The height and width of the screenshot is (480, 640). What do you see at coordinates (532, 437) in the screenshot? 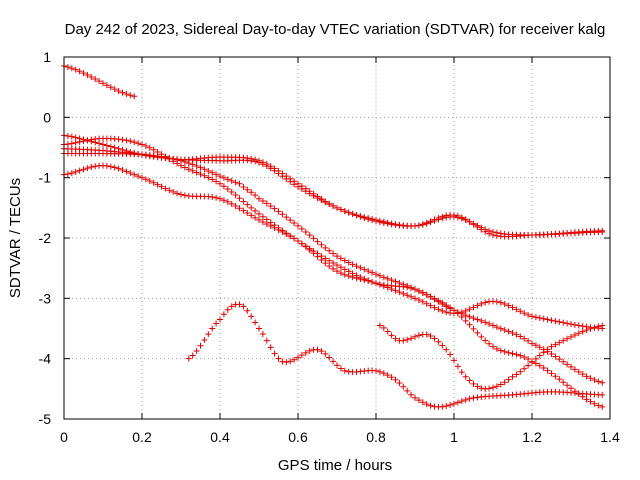
I see `x-tick-label: 1.2` at bounding box center [532, 437].